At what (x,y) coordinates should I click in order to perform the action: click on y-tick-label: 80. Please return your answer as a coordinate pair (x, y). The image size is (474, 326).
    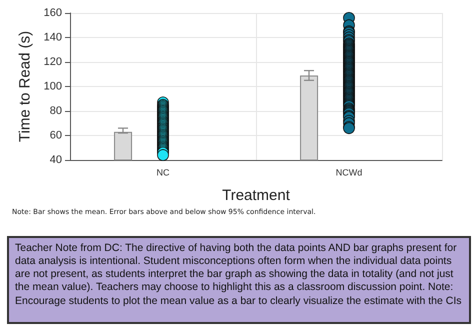
    Looking at the image, I should click on (56, 111).